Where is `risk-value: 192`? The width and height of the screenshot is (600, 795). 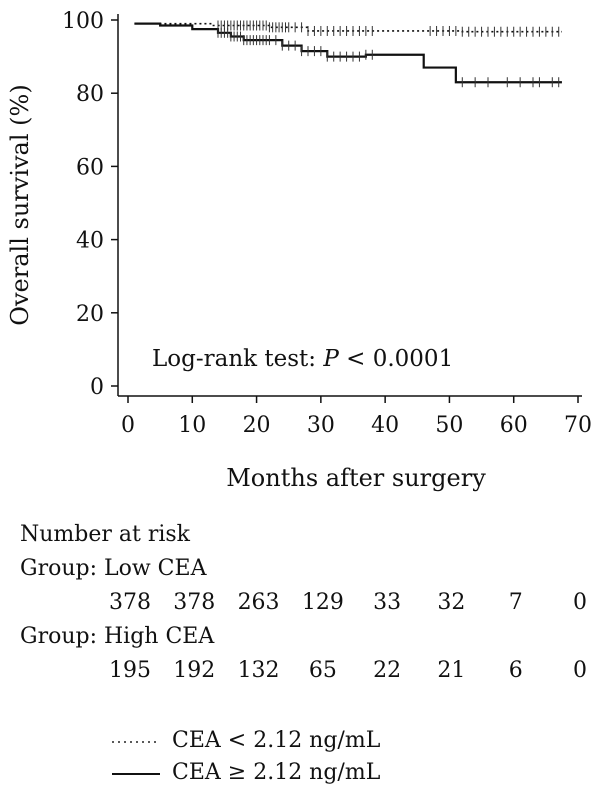 risk-value: 192 is located at coordinates (194, 670).